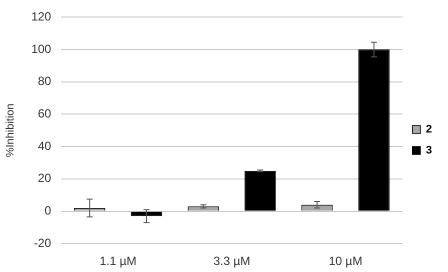  I want to click on y-tick-label: 20, so click(45, 178).